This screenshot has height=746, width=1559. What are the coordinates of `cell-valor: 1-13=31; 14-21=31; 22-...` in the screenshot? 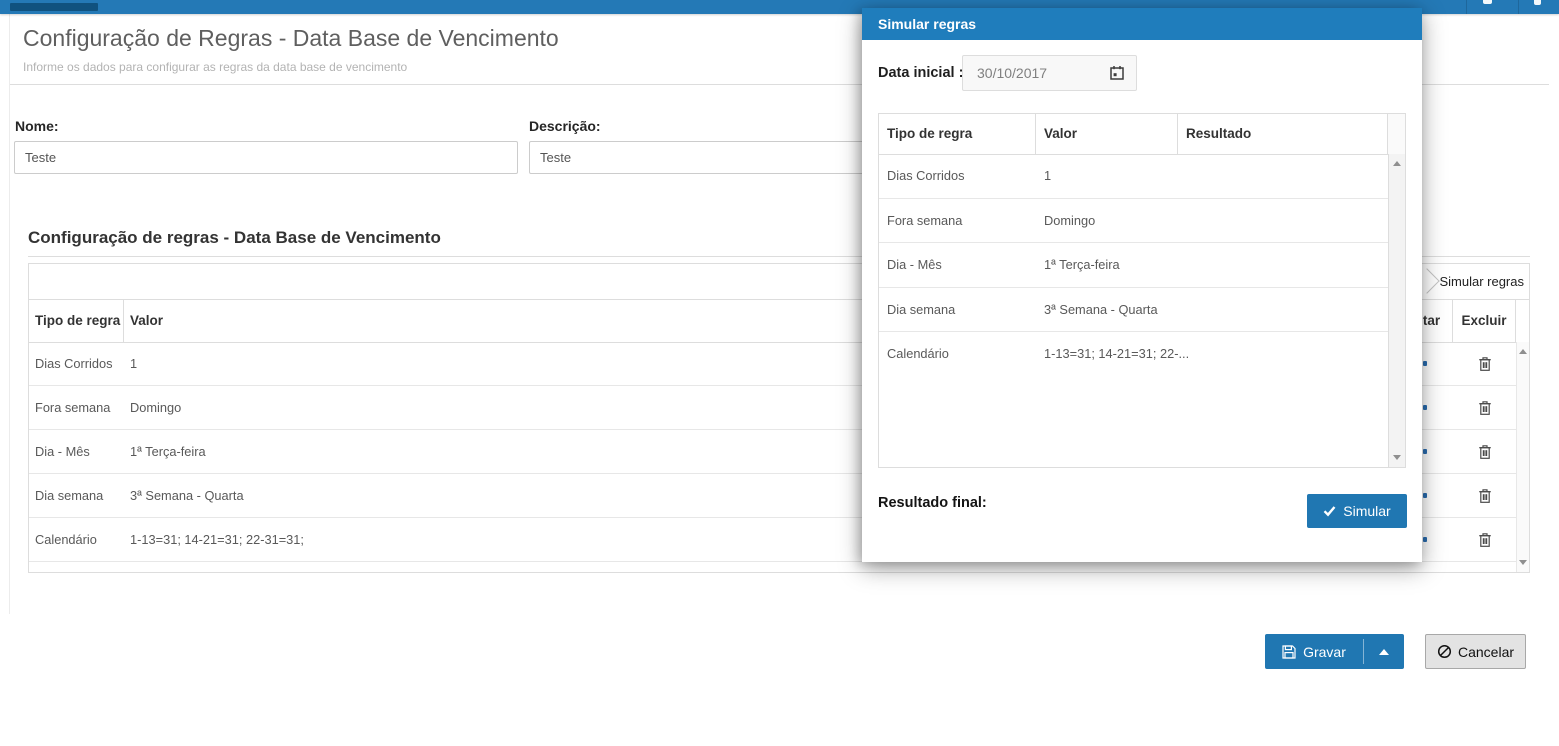 It's located at (1117, 353).